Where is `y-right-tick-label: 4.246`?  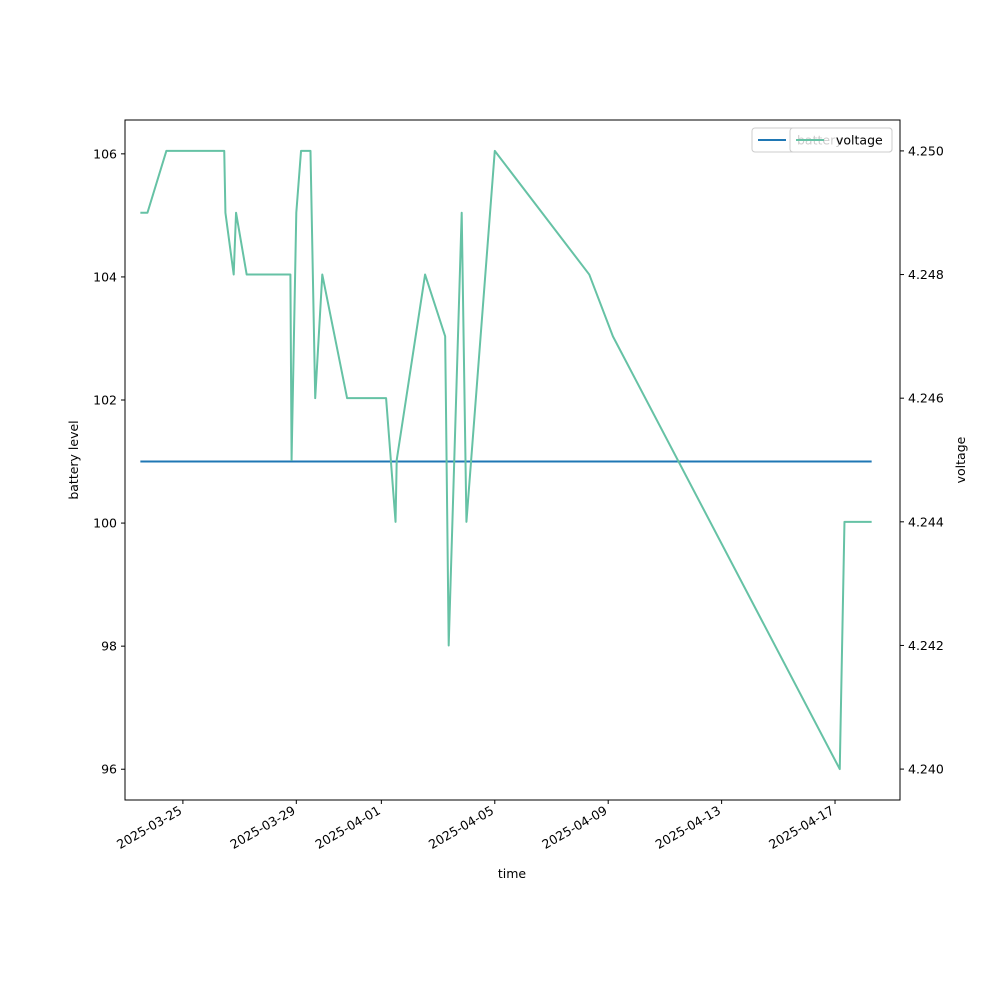
y-right-tick-label: 4.246 is located at coordinates (926, 398).